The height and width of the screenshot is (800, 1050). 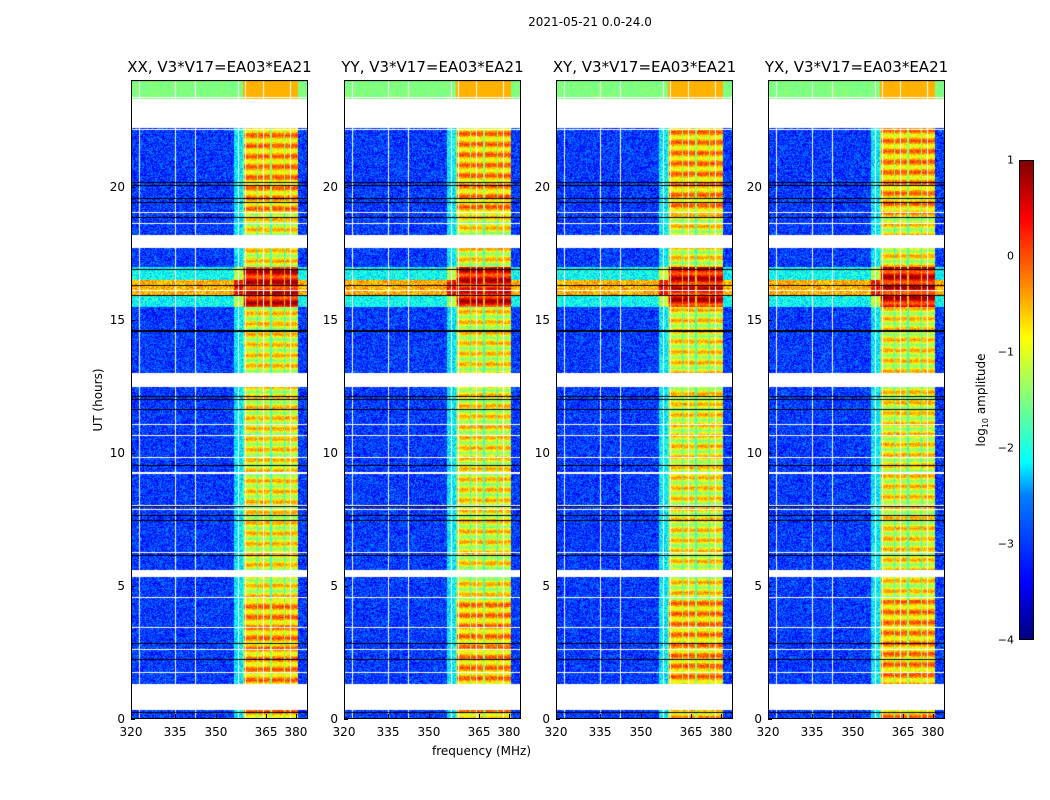 I want to click on panel-title: XY, V3*V17=EA03*EA21, so click(x=644, y=67).